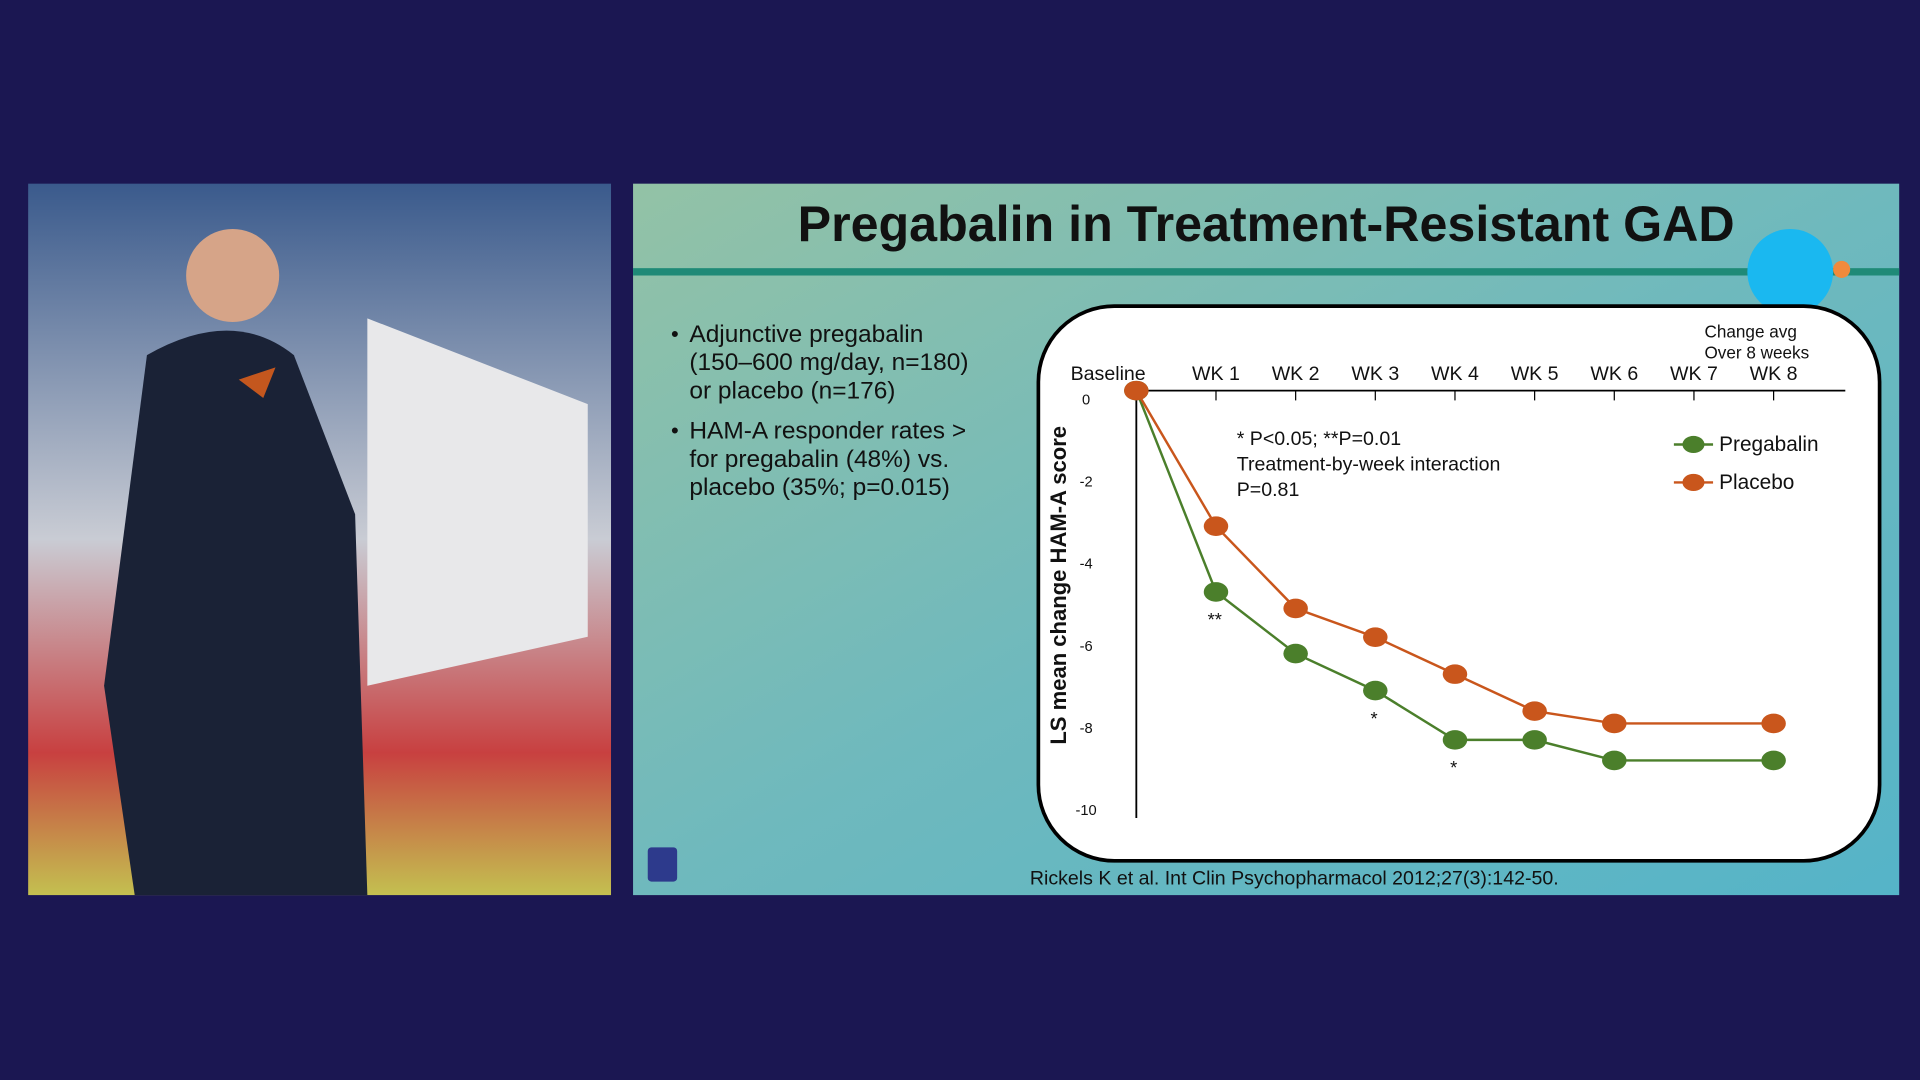  What do you see at coordinates (1086, 565) in the screenshot?
I see `y-tick-label: -4` at bounding box center [1086, 565].